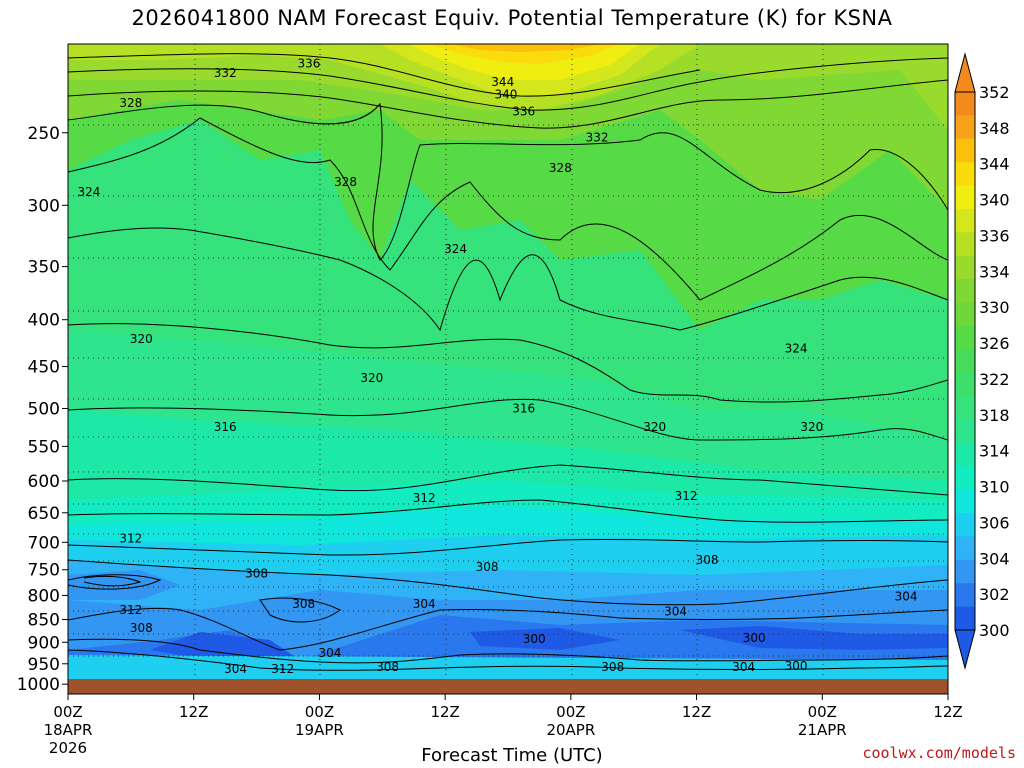  What do you see at coordinates (44, 321) in the screenshot?
I see `y-tick-label: 400` at bounding box center [44, 321].